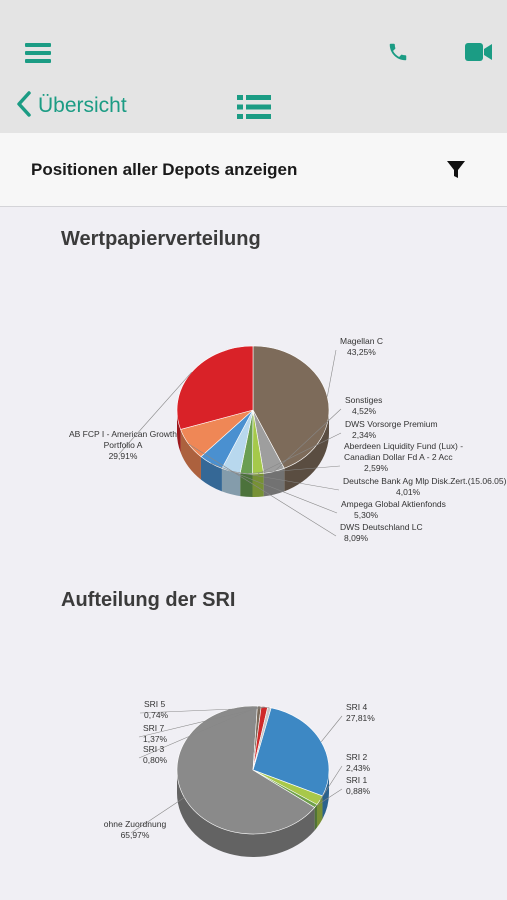 The width and height of the screenshot is (507, 900). I want to click on pie-slice-ab-fcp-i-american-growth-portfolio-a, so click(215, 387).